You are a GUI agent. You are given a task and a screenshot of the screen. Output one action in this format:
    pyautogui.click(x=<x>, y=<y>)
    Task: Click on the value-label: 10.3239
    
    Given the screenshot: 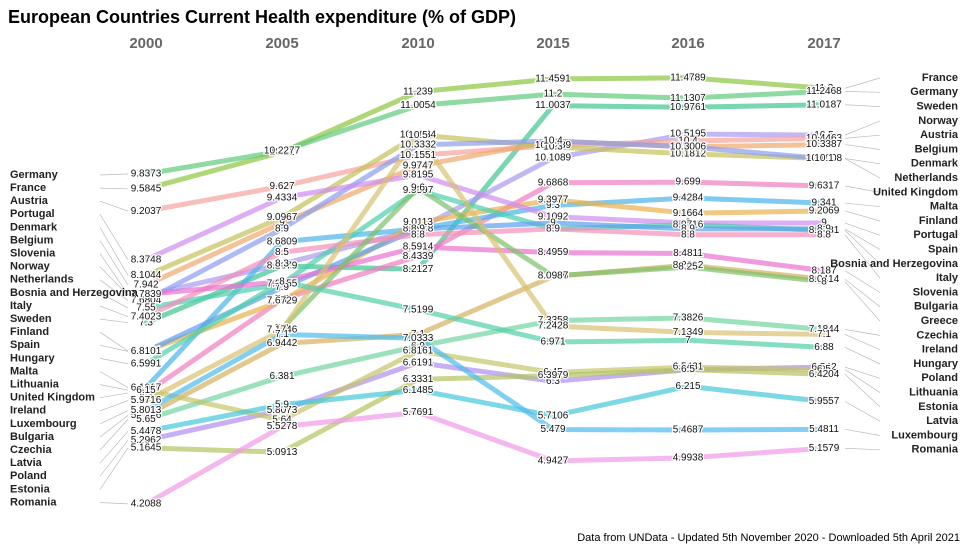 What is the action you would take?
    pyautogui.click(x=553, y=145)
    